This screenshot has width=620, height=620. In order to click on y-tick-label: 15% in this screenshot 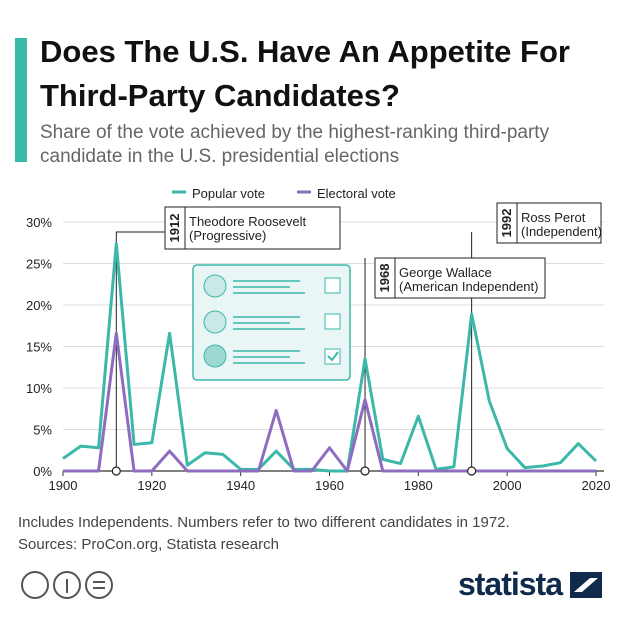, I will do `click(39, 347)`.